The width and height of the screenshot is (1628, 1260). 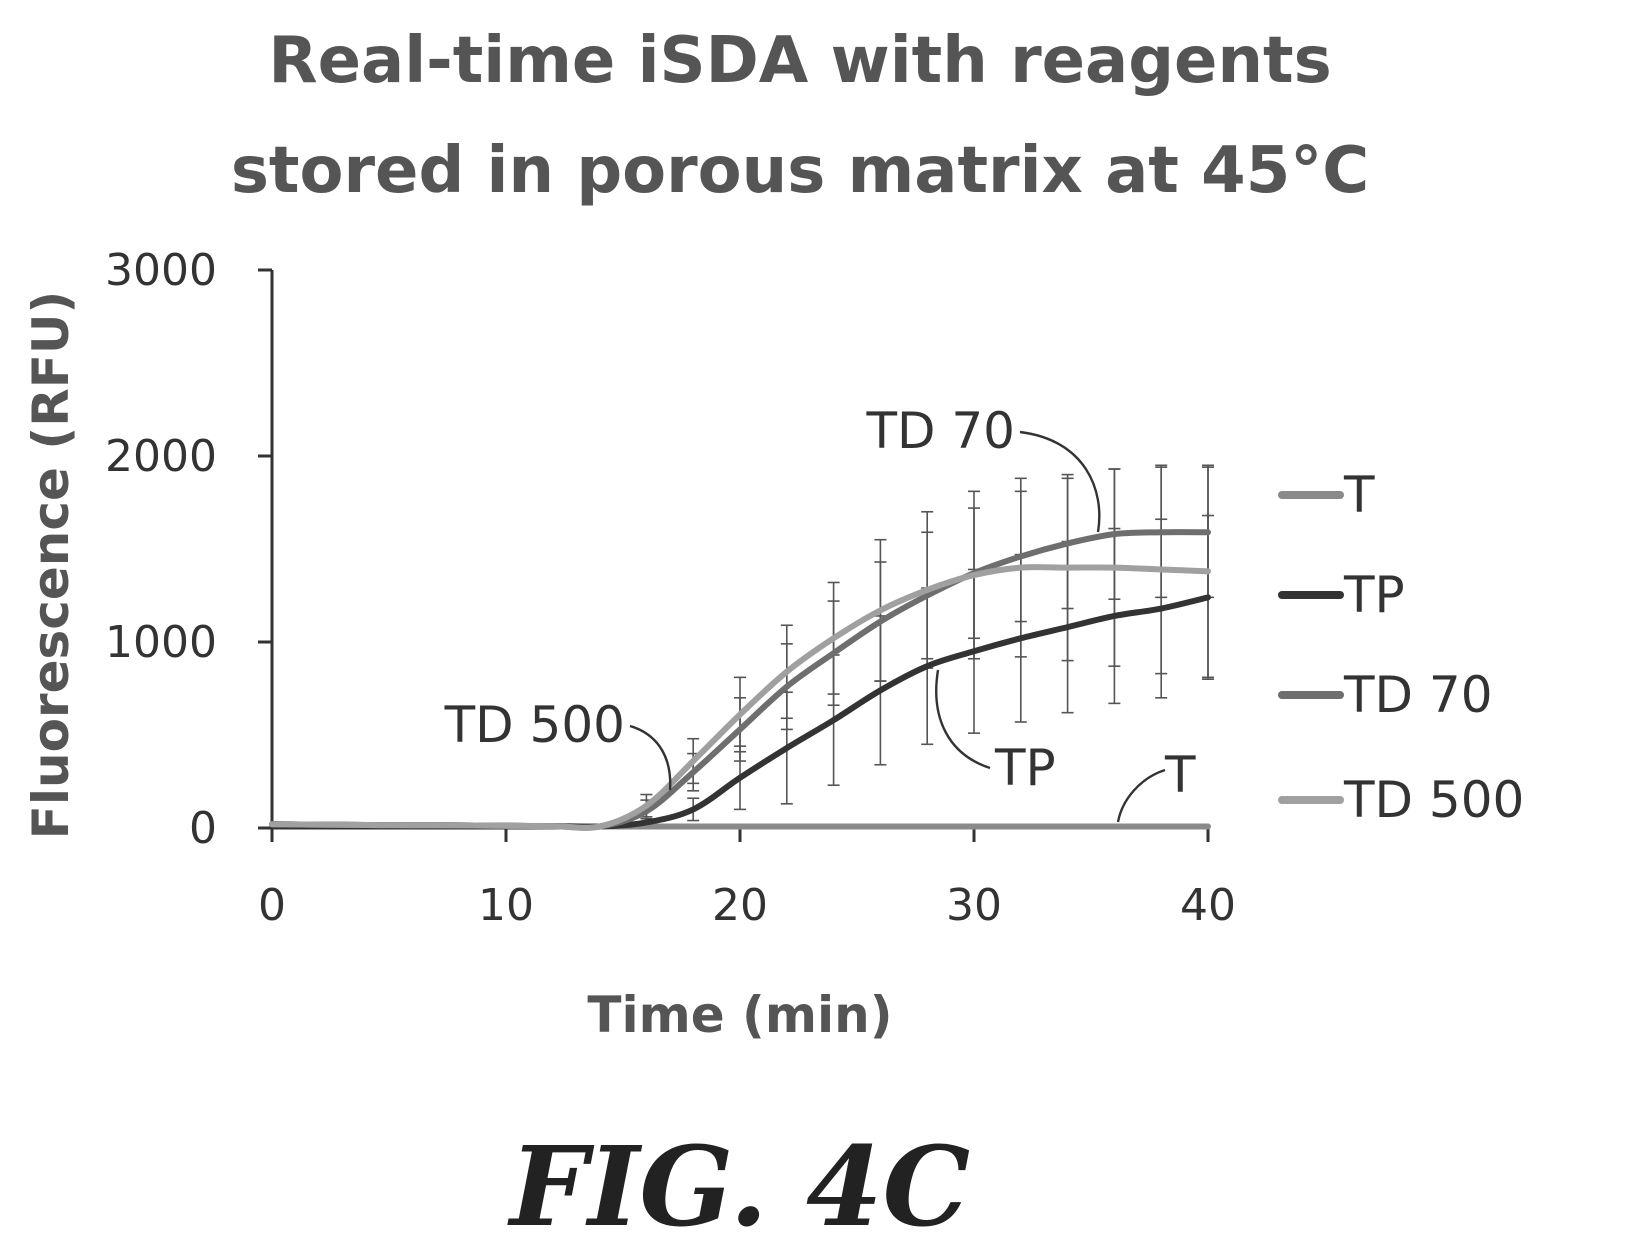 What do you see at coordinates (1359, 495) in the screenshot?
I see `legend-entry: T` at bounding box center [1359, 495].